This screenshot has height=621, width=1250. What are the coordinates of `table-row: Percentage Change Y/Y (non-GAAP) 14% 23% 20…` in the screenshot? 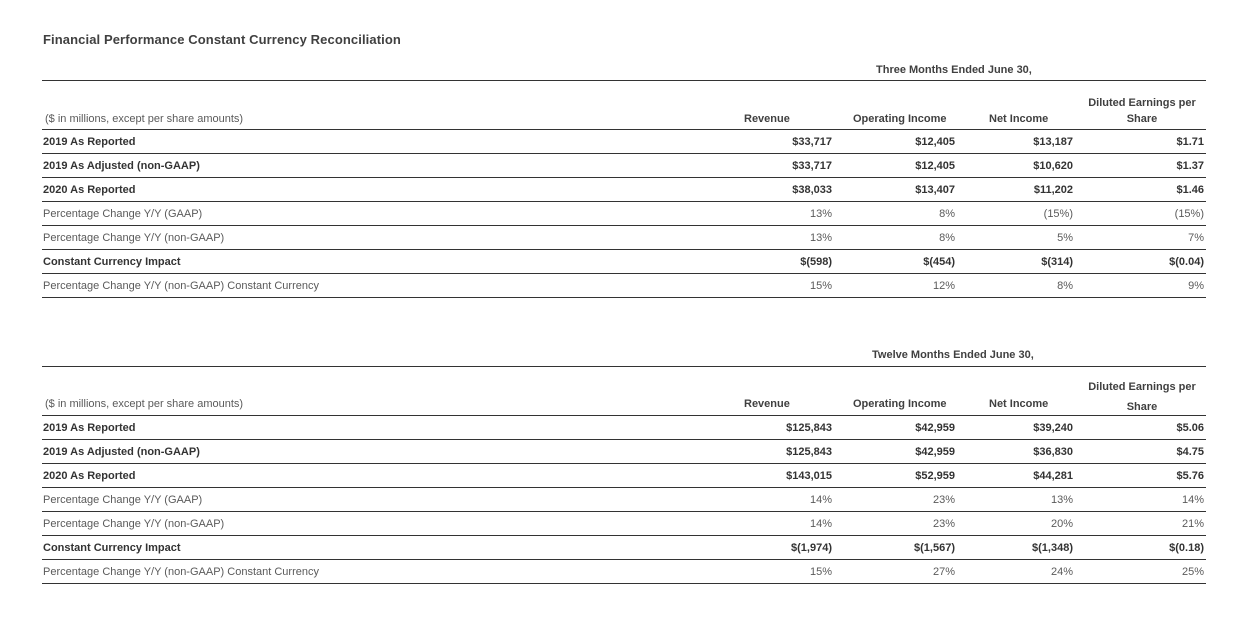 It's located at (624, 523).